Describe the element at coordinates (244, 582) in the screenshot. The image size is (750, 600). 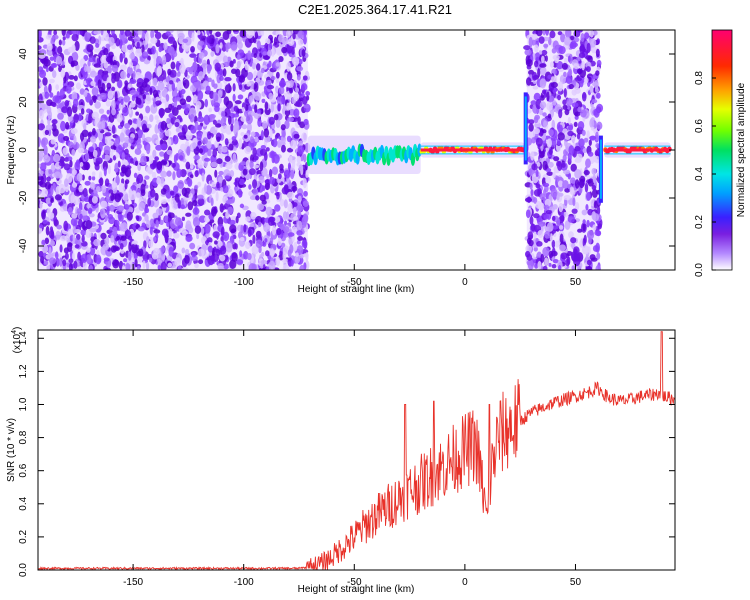
I see `snr-x-tick-label: -100` at that location.